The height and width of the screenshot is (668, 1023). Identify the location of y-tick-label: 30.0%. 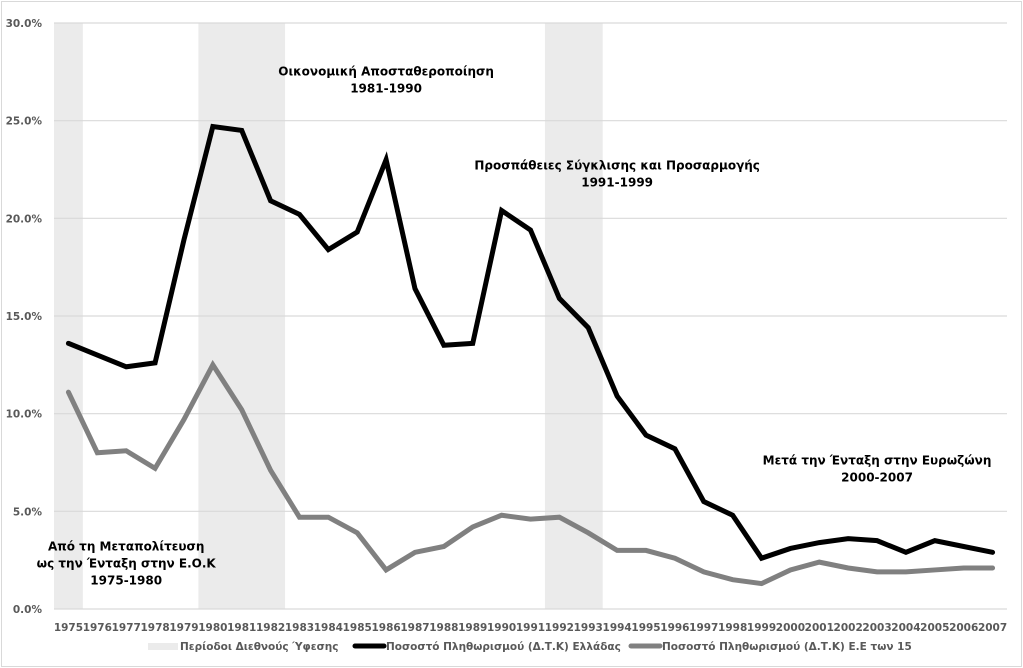
(24, 24).